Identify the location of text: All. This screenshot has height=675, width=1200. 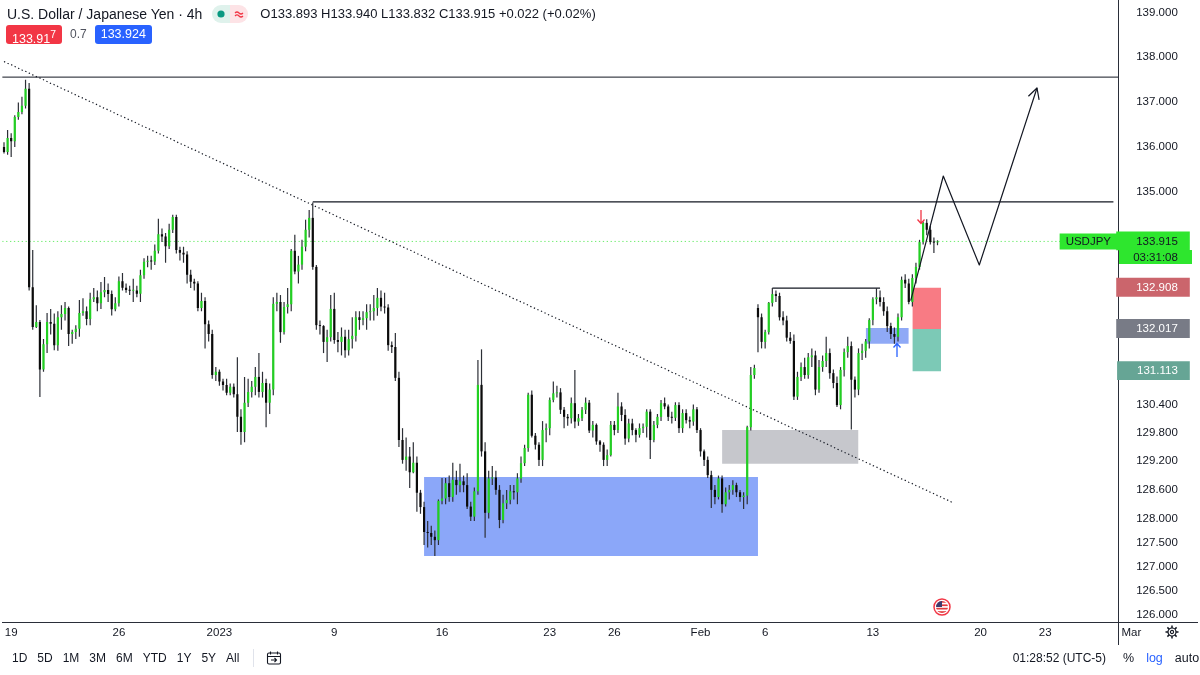
(233, 658).